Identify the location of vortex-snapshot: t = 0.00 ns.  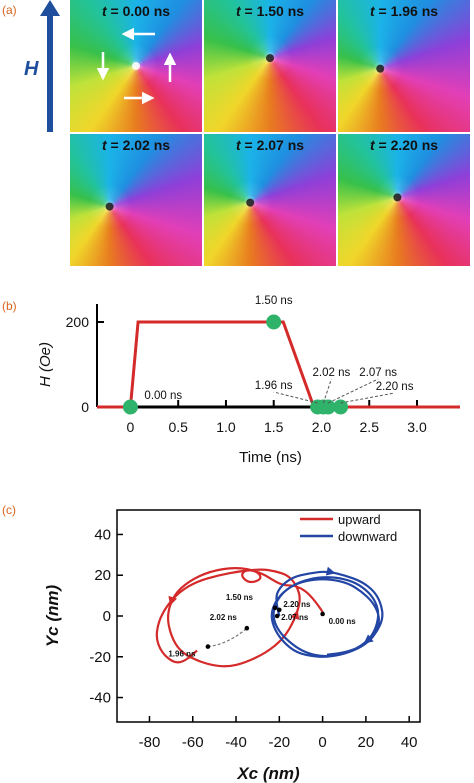
(136, 66).